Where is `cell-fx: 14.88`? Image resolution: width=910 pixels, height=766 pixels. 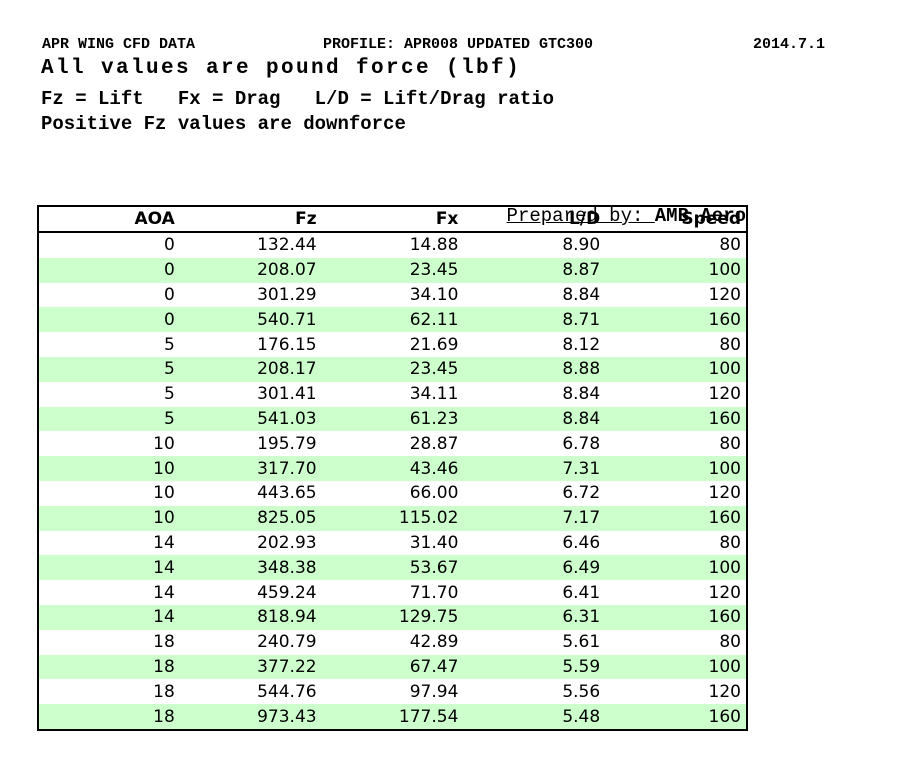
cell-fx: 14.88 is located at coordinates (434, 245).